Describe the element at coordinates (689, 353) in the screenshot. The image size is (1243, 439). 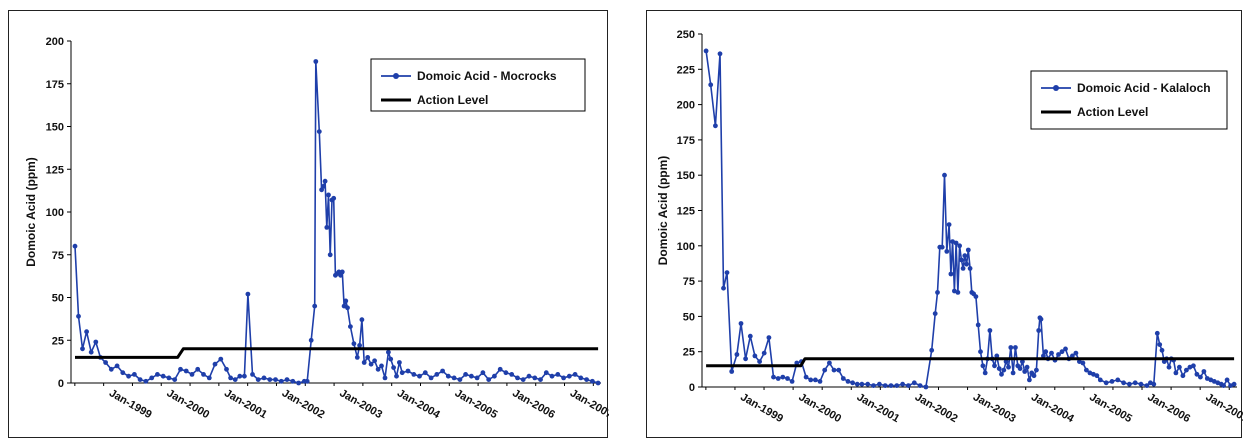
I see `y-tick-label: 25` at that location.